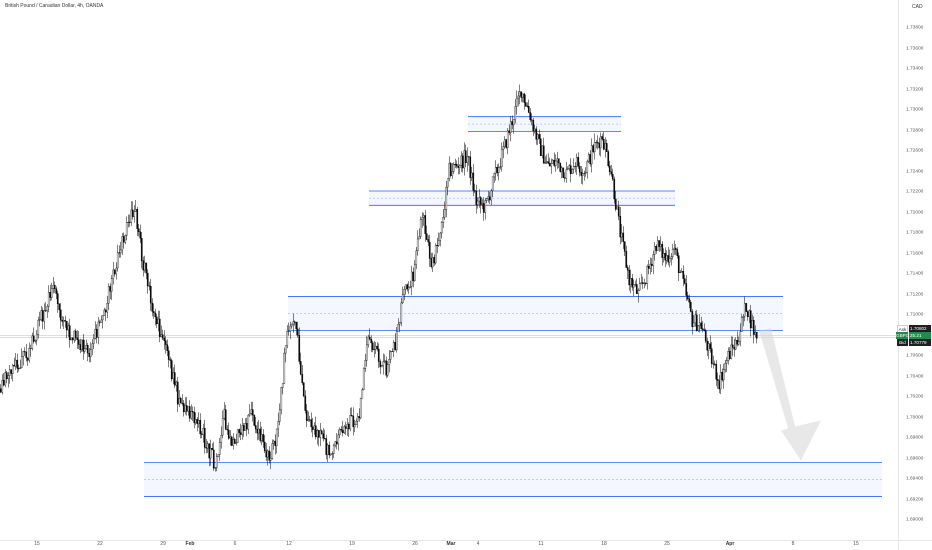 The height and width of the screenshot is (550, 932). What do you see at coordinates (915, 274) in the screenshot?
I see `price-axis-label: 1.71400` at bounding box center [915, 274].